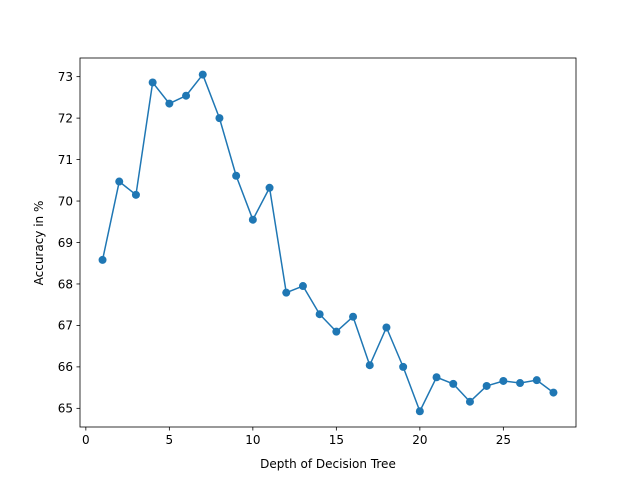 The width and height of the screenshot is (640, 484). Describe the element at coordinates (65, 409) in the screenshot. I see `y-tick-label: 65` at that location.